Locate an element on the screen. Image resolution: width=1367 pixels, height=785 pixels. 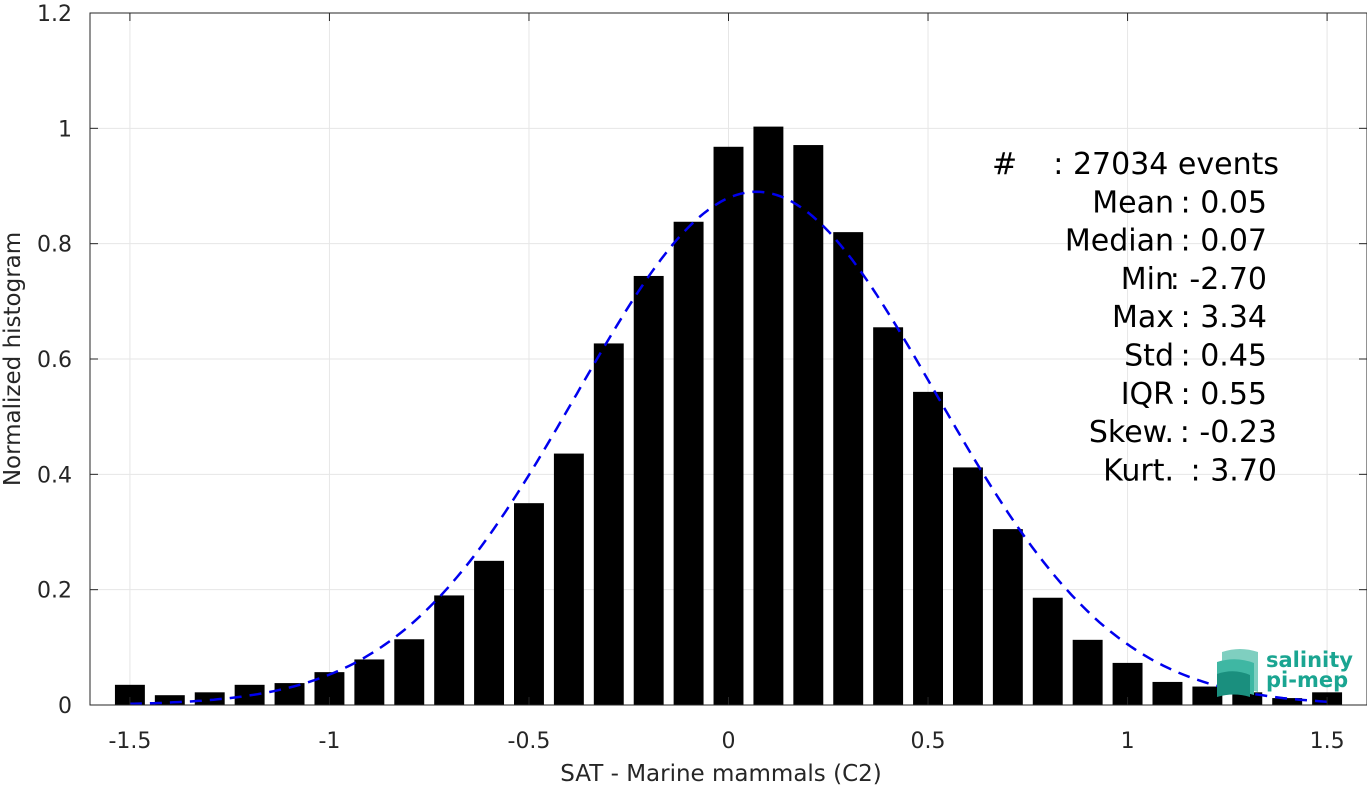
x-tick-label: 0.5 is located at coordinates (928, 741).